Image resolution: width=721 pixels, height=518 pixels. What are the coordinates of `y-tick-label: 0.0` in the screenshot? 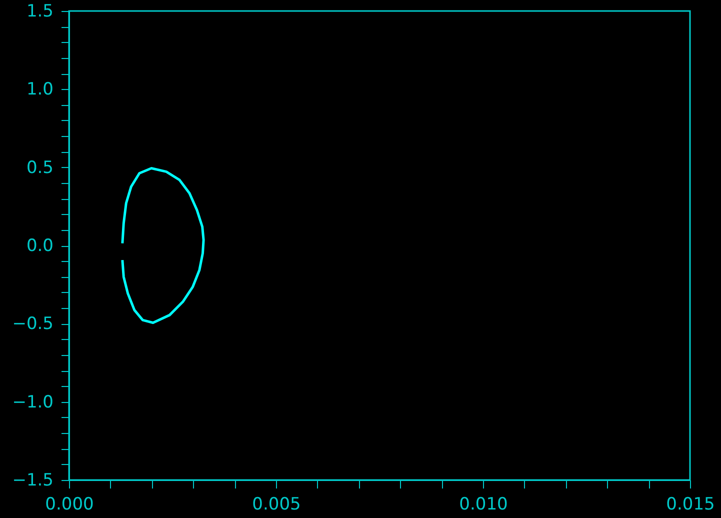 It's located at (40, 246).